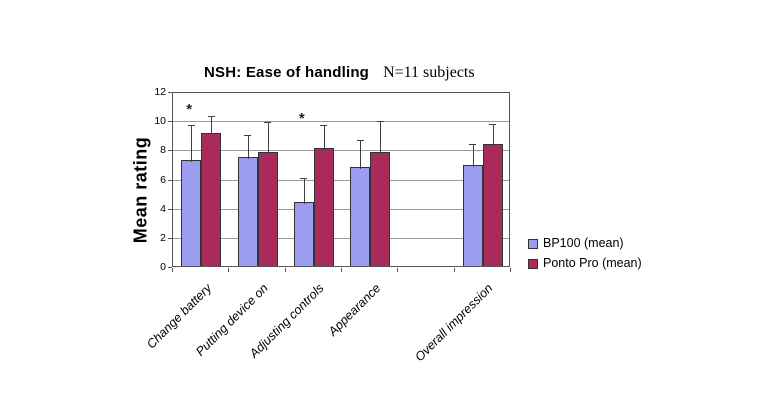 This screenshot has width=768, height=400. I want to click on y-tick-label-12: 12, so click(160, 92).